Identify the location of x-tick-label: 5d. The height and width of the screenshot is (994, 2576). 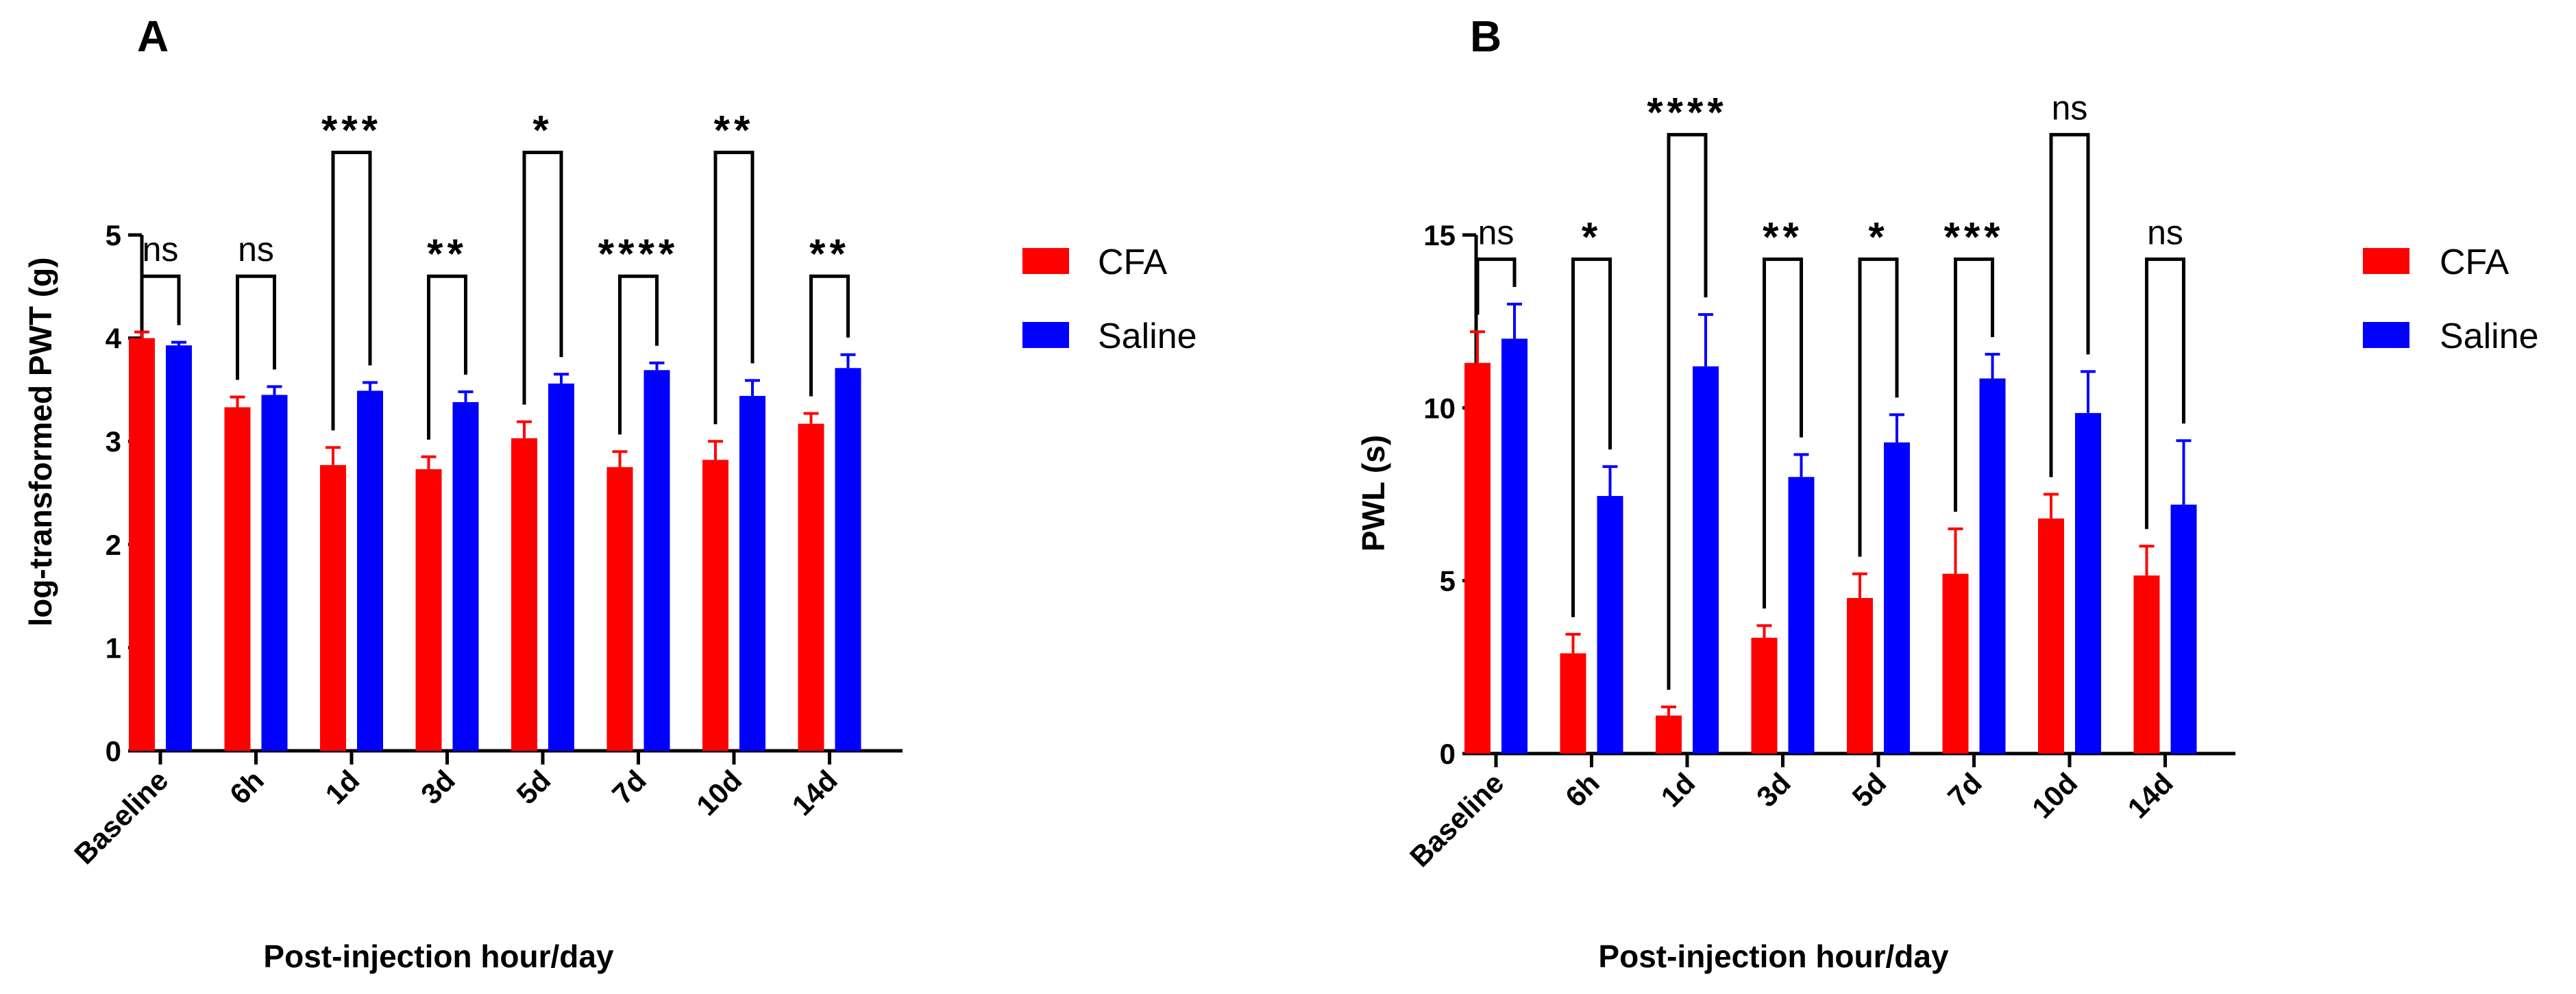
(533, 787).